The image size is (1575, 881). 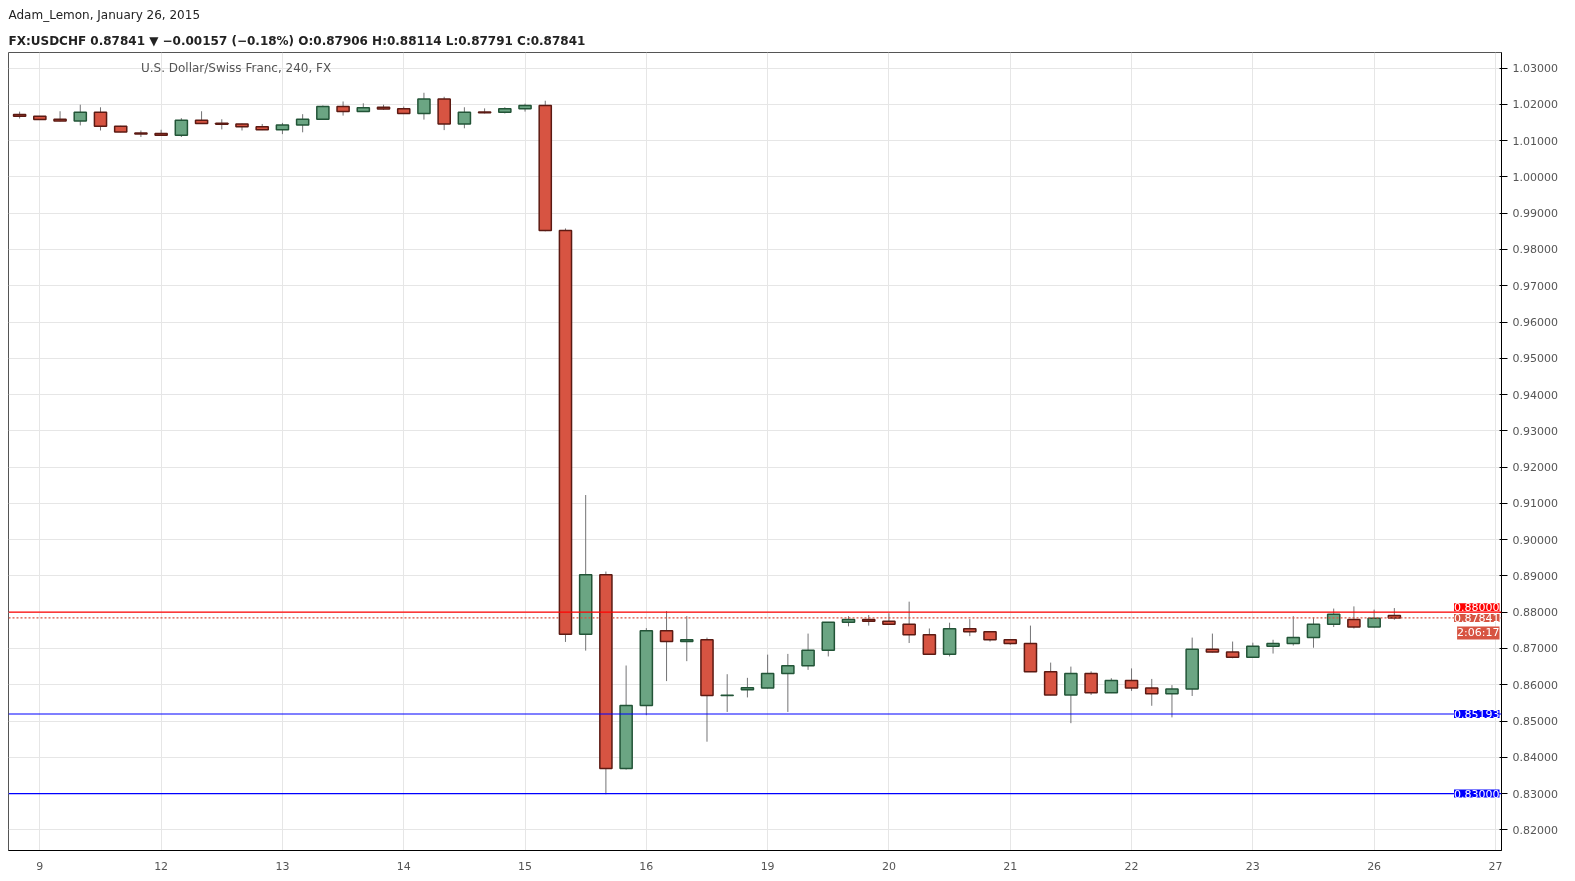 I want to click on y-tick-label: 0.85000, so click(x=1535, y=722).